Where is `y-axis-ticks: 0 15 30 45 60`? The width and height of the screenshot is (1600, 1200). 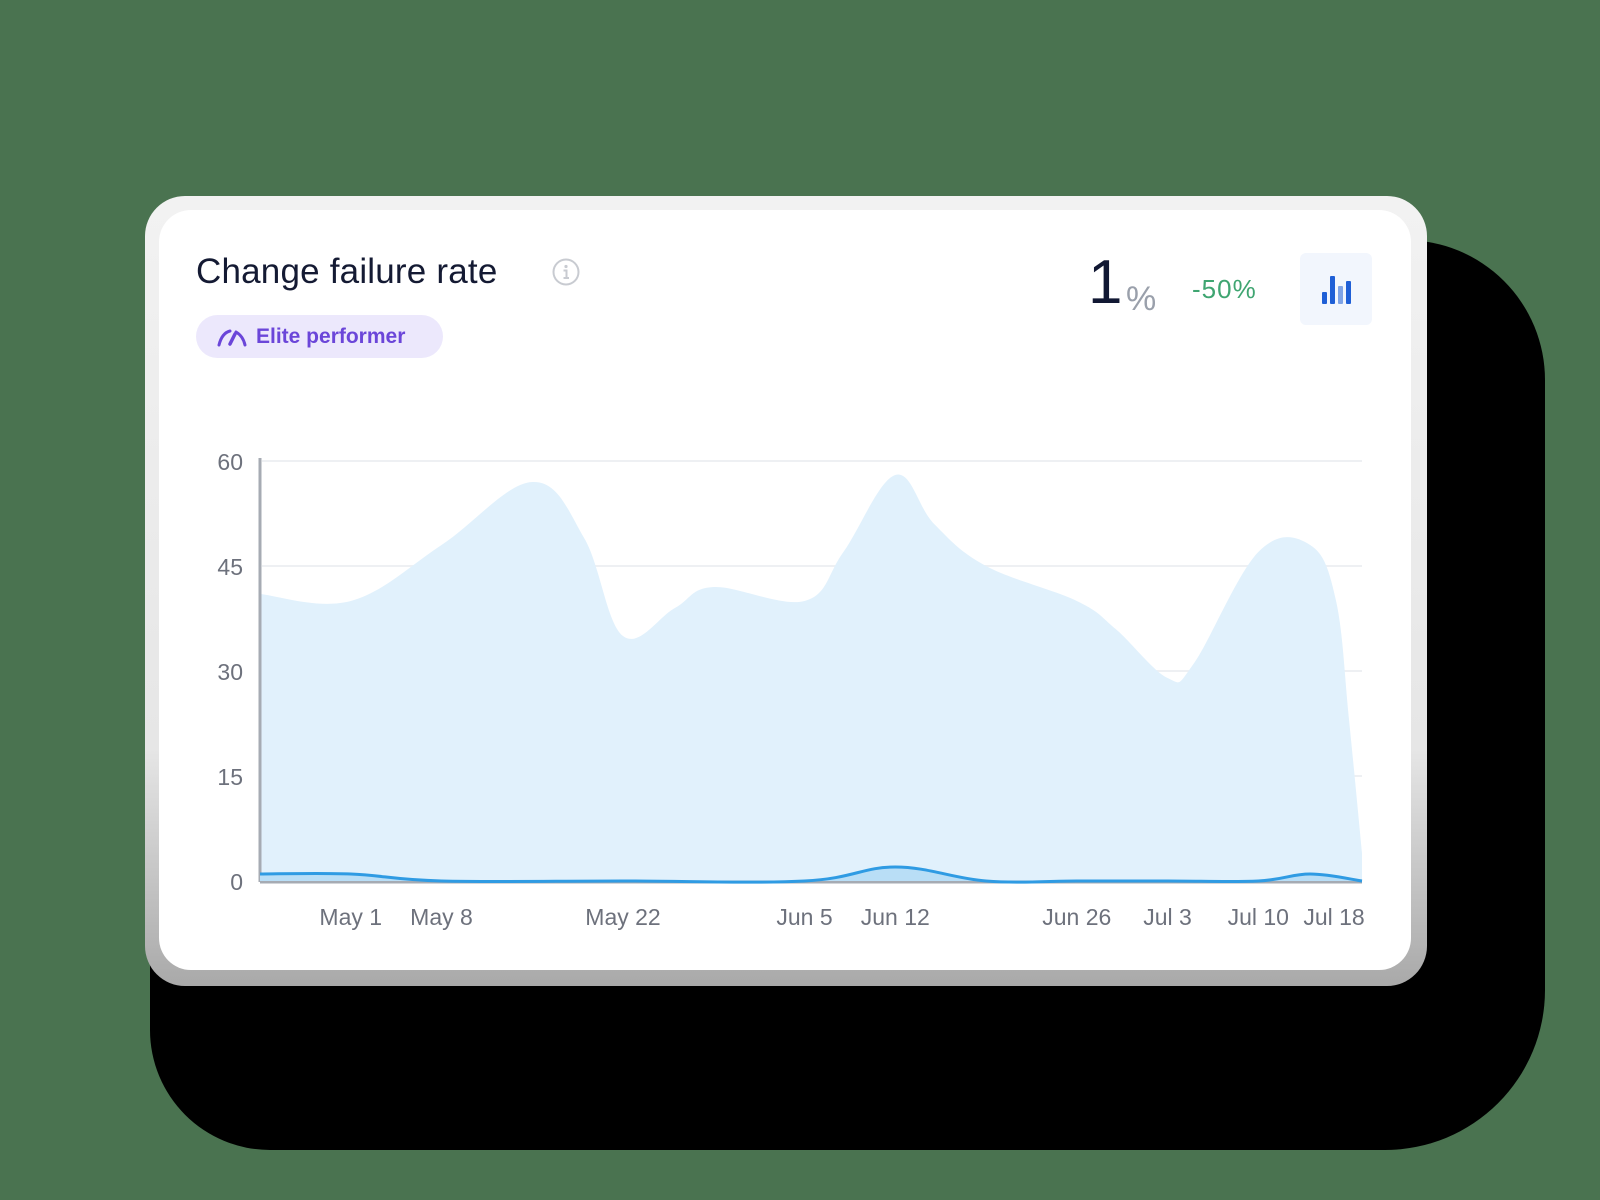 y-axis-ticks: 0 15 30 45 60 is located at coordinates (230, 672).